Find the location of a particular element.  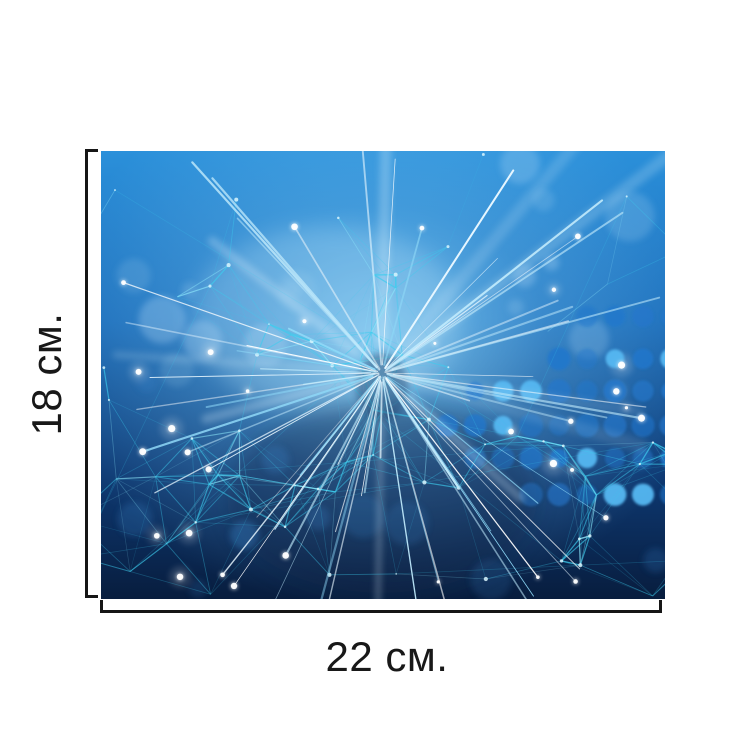

width-dimension-label: 22 см. is located at coordinates (387, 656).